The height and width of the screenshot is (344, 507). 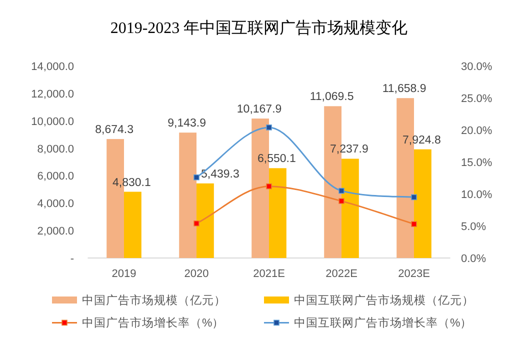 What do you see at coordinates (414, 274) in the screenshot?
I see `x-tick-label: 2023E` at bounding box center [414, 274].